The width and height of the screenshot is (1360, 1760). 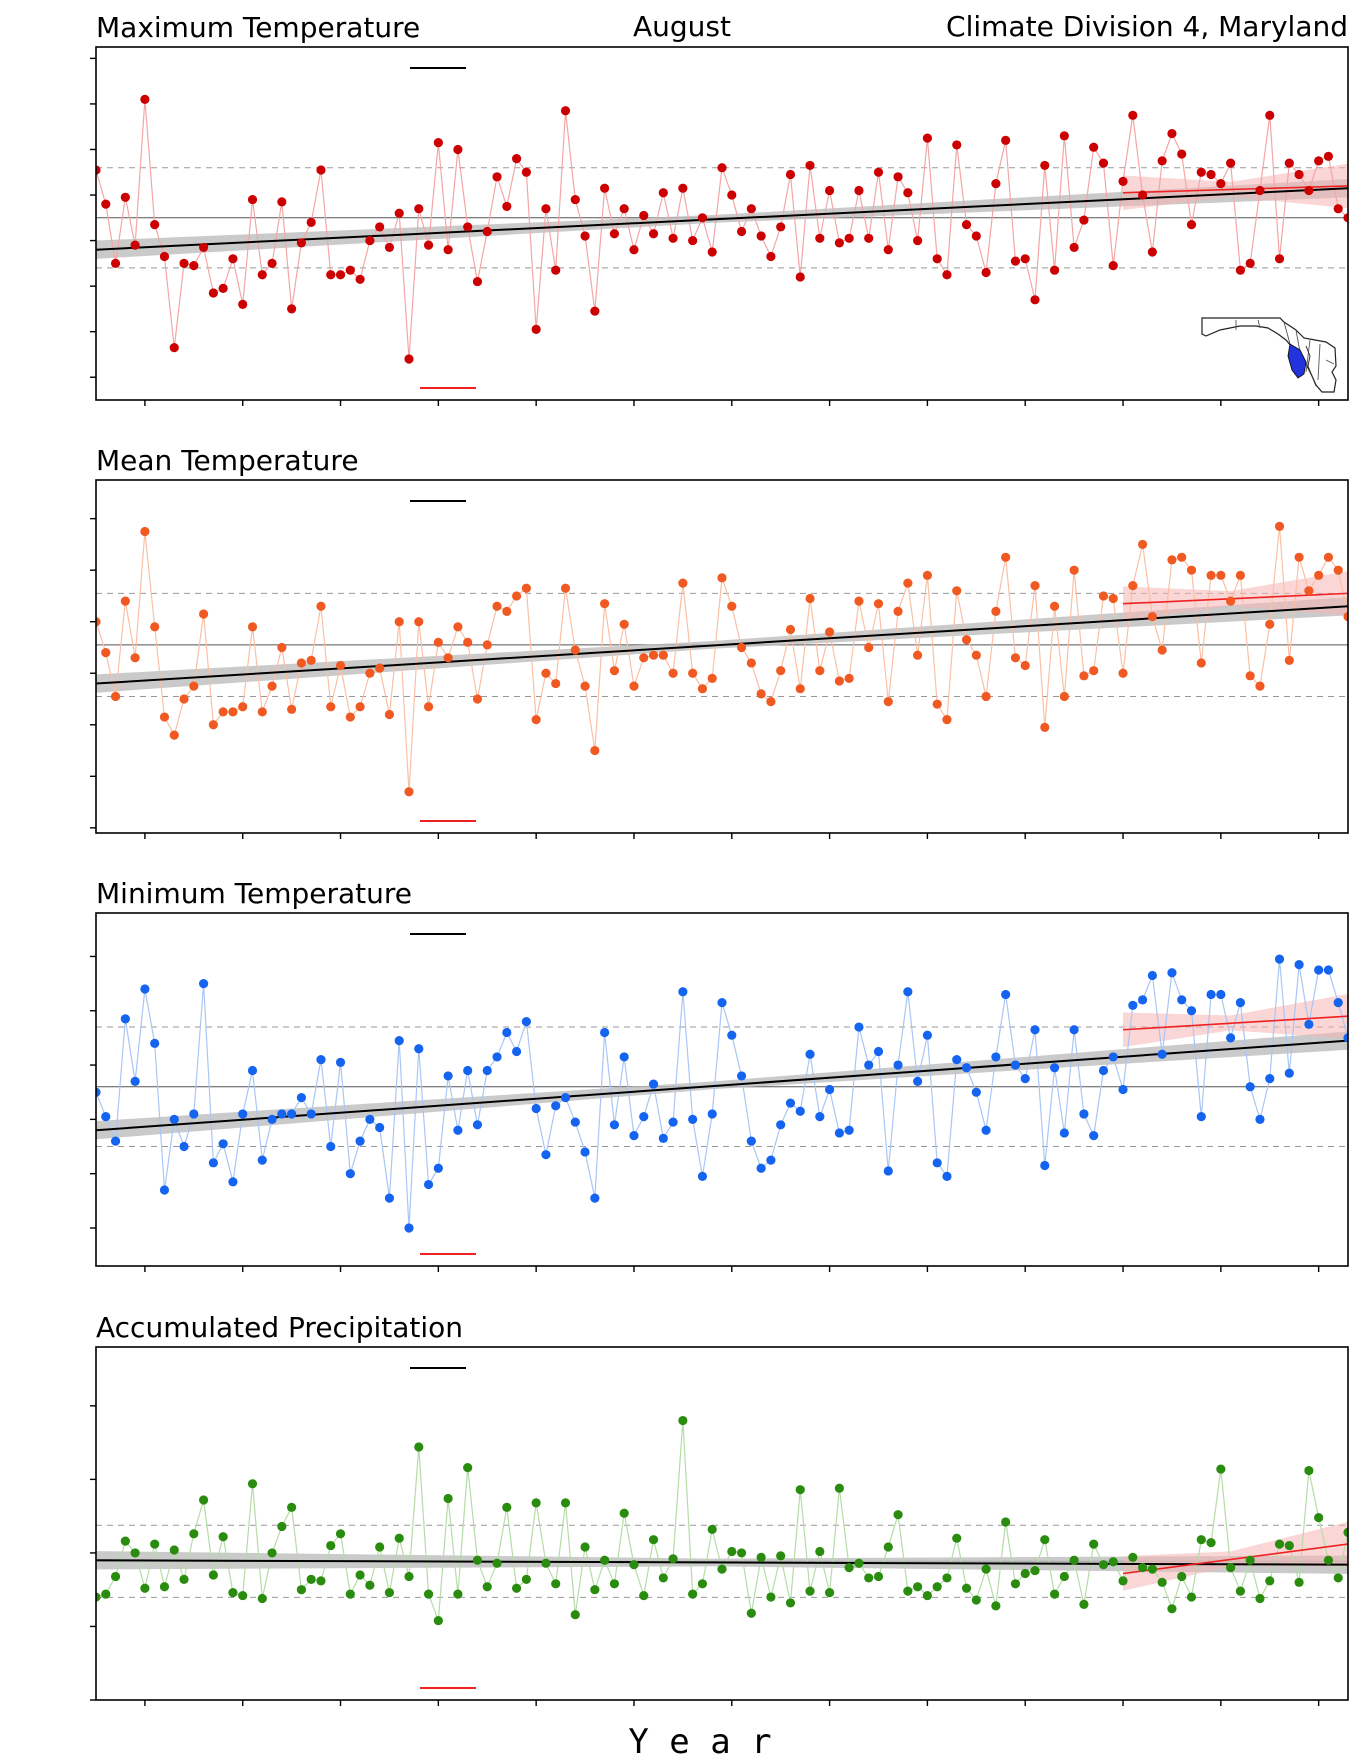 I want to click on x-axis-label: Y e a r, so click(x=699, y=1741).